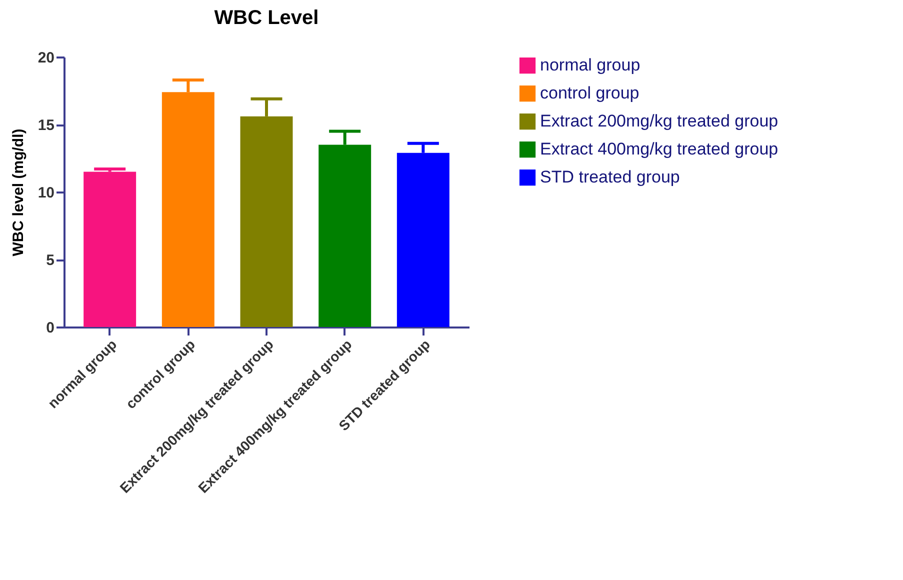  Describe the element at coordinates (18, 192) in the screenshot. I see `y-axis-title: WBC level (mg/dl)` at that location.